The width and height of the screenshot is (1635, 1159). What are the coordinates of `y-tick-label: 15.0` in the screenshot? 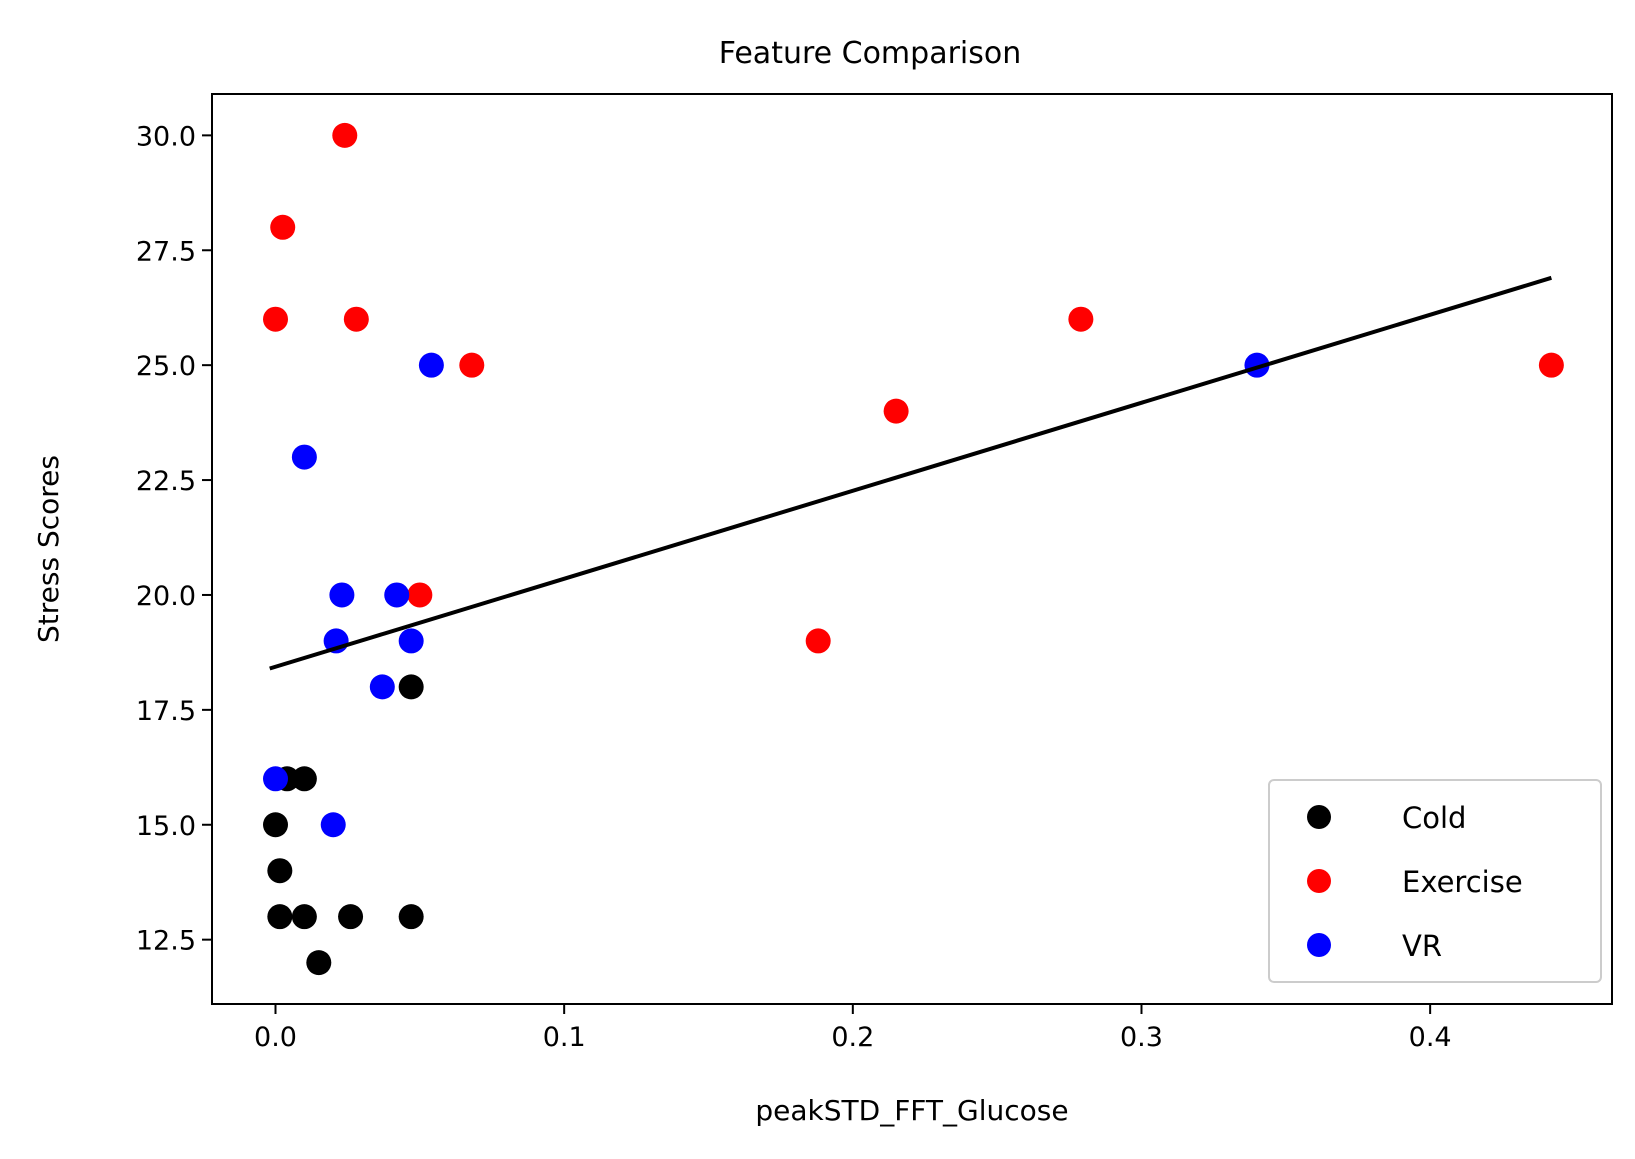 It's located at (166, 826).